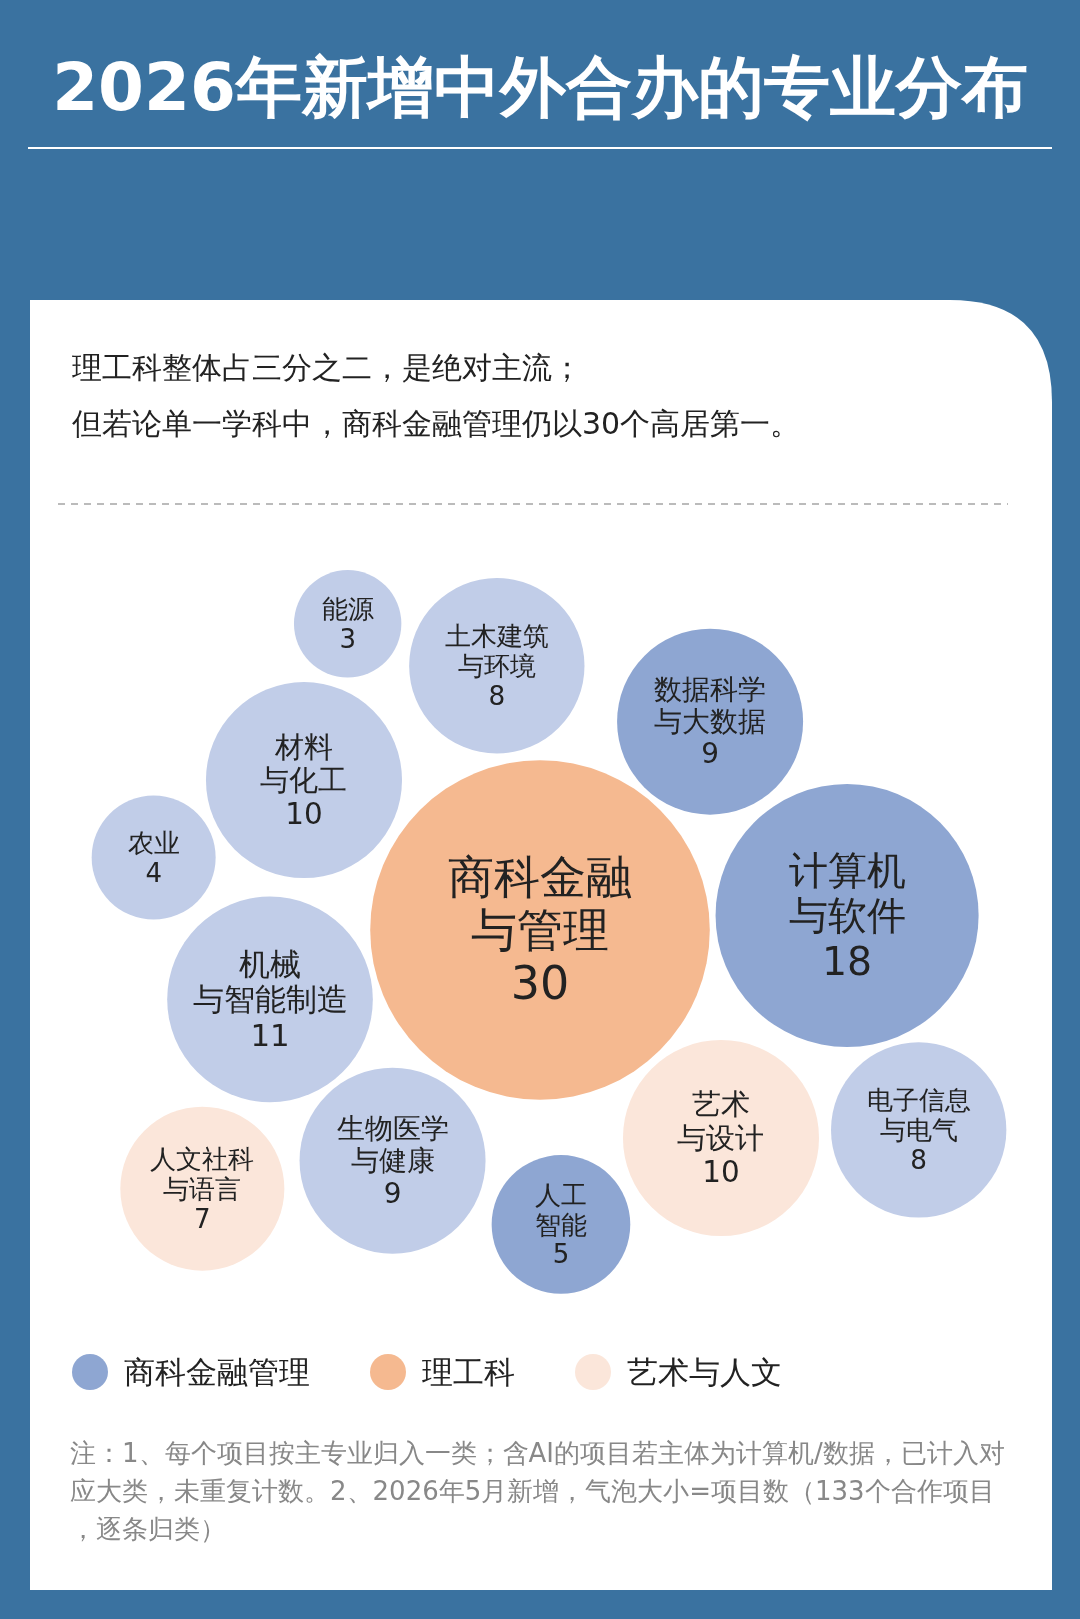 The height and width of the screenshot is (1619, 1080). I want to click on text: 理工科整体占三分之二，是绝对主流；, so click(327, 367).